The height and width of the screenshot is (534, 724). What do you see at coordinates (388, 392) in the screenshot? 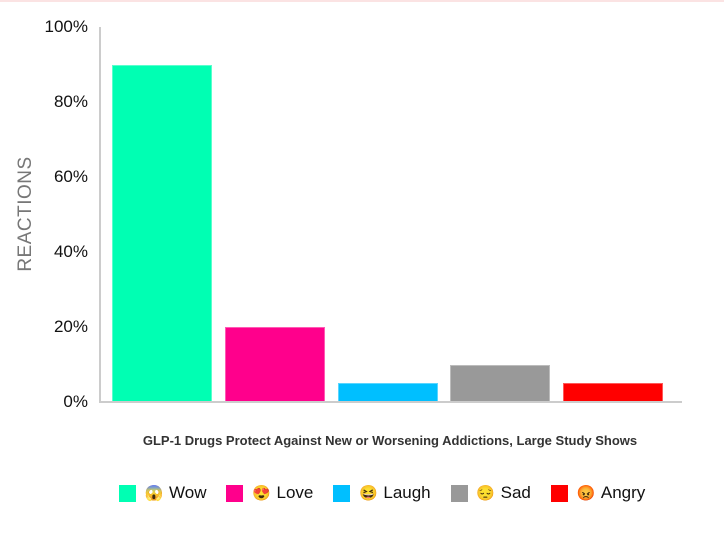
I see `bar-laugh` at bounding box center [388, 392].